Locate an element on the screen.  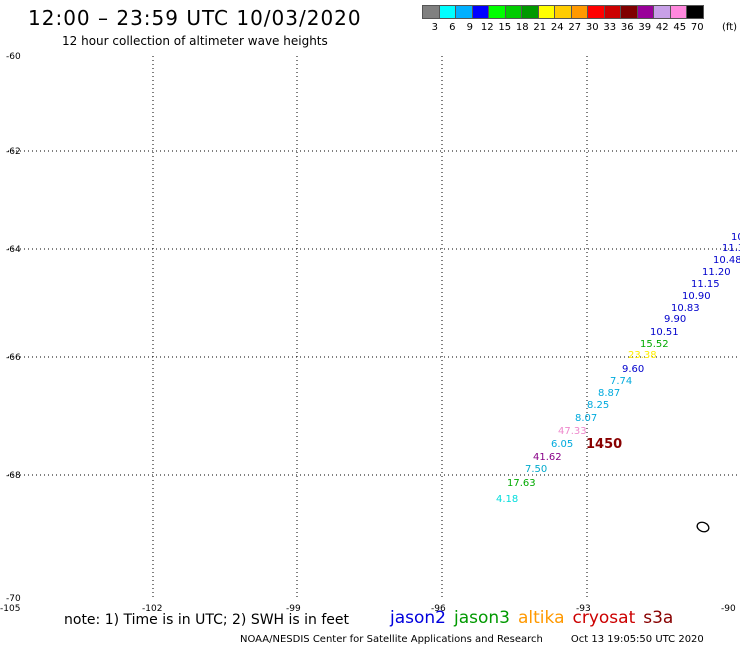
wave-height-label: 8.25 is located at coordinates (598, 405).